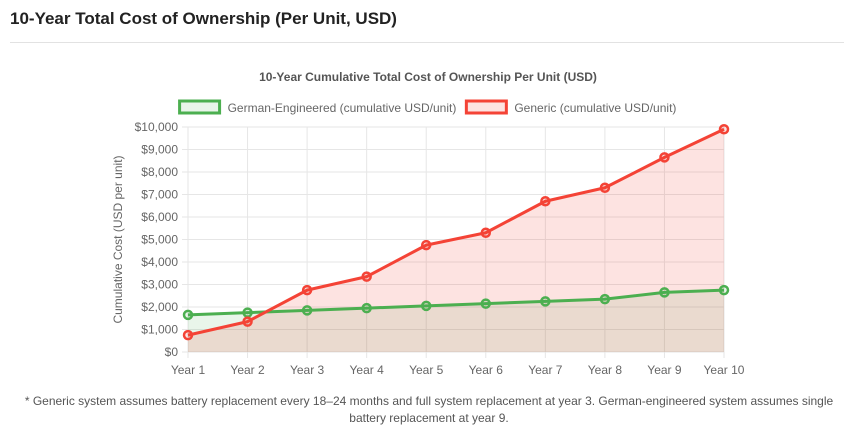 The width and height of the screenshot is (858, 440). I want to click on x-tick-label: Year 5, so click(426, 370).